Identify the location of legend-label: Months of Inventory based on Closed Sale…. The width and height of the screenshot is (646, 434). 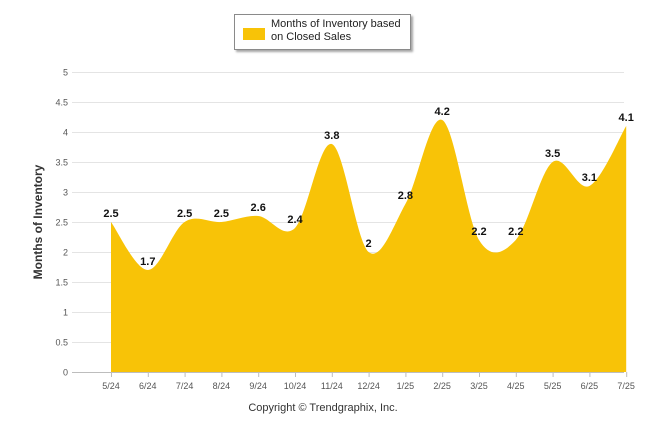
(336, 30).